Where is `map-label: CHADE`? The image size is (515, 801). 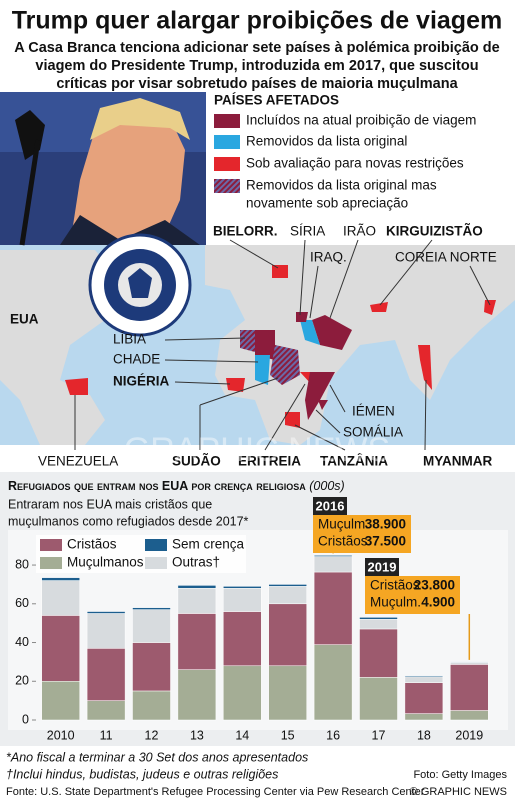 map-label: CHADE is located at coordinates (136, 359).